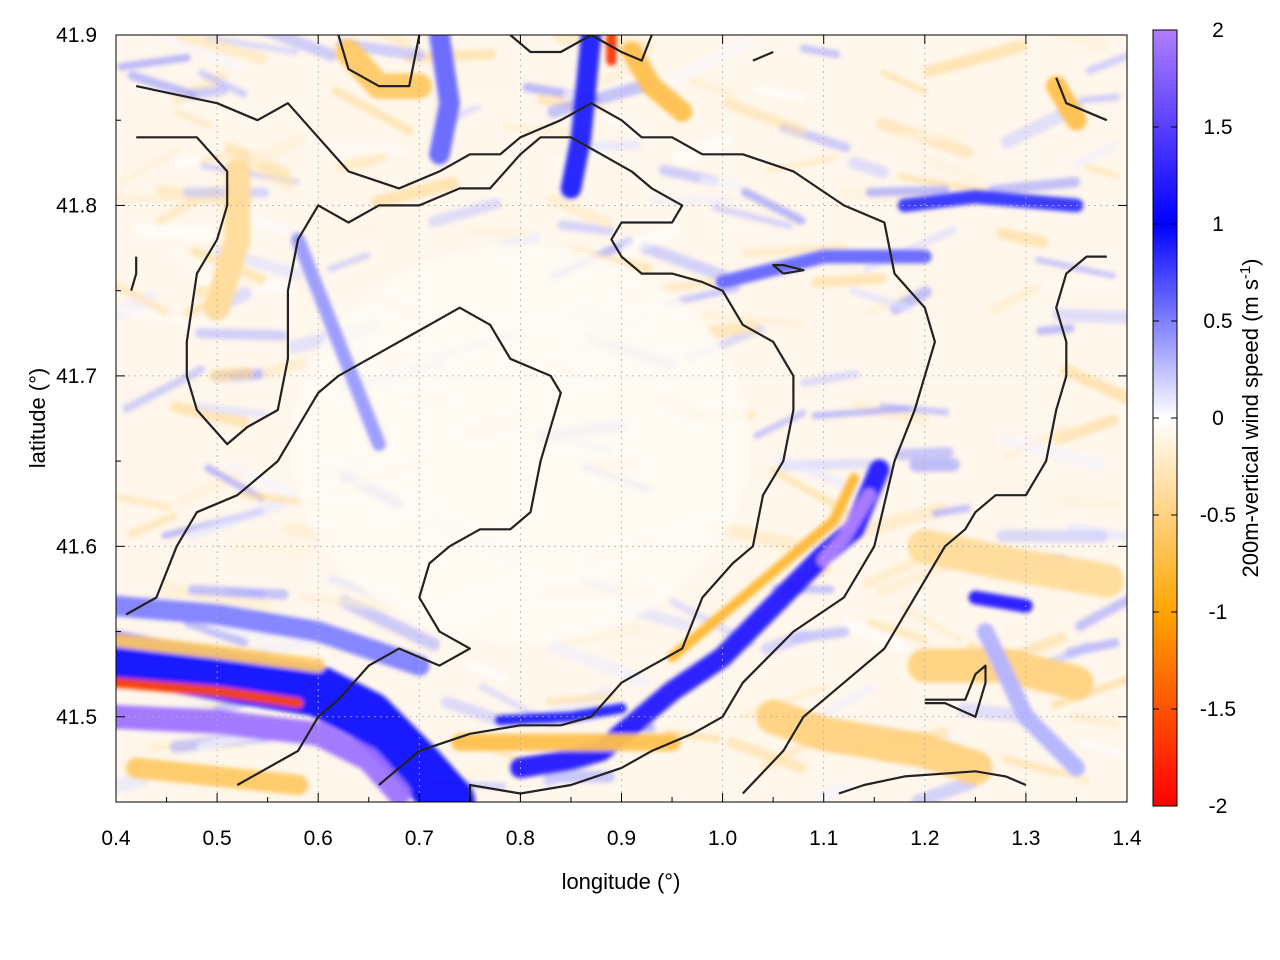  I want to click on colorbar-title-superscript: -1, so click(1245, 272).